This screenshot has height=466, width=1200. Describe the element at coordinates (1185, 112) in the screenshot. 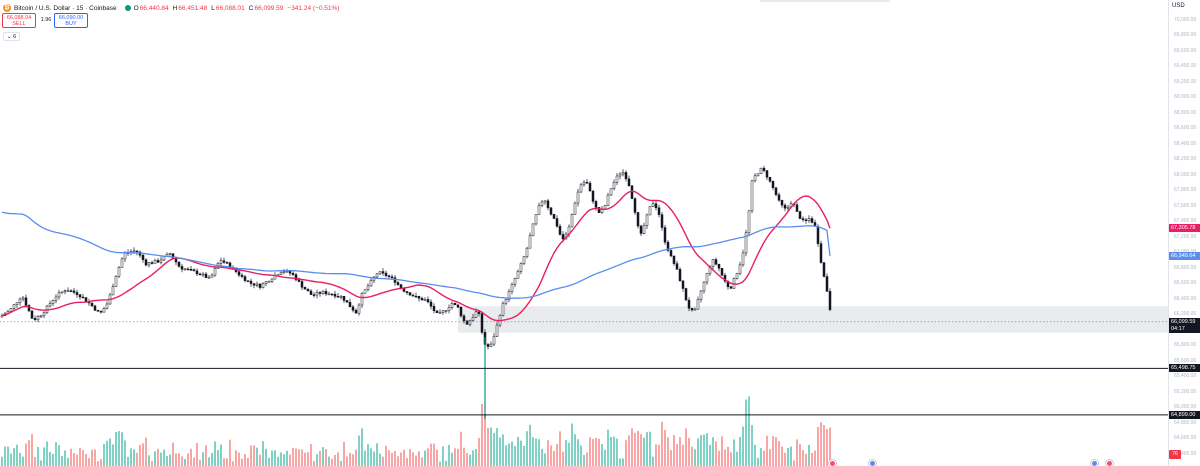

I see `price-tick-label: 68,800.00` at that location.